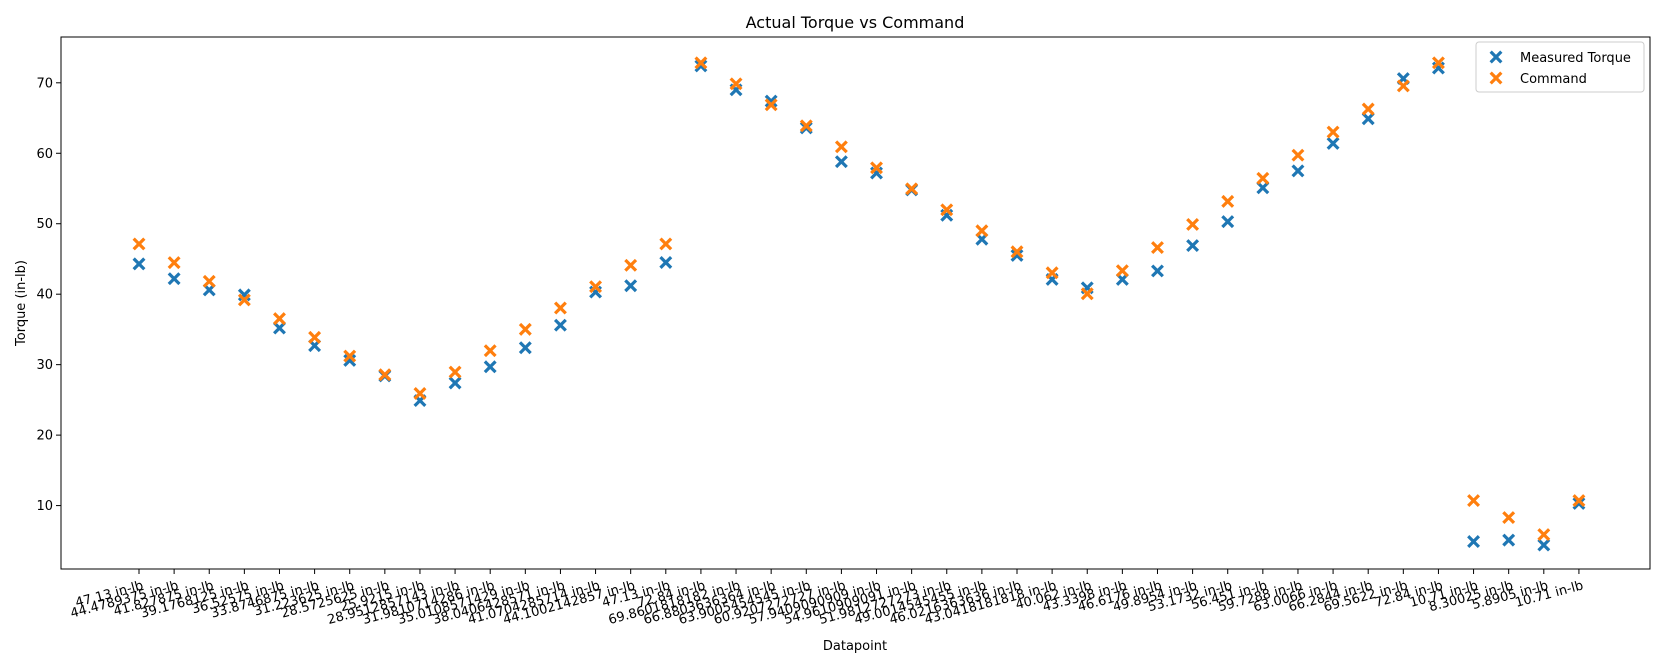 The width and height of the screenshot is (1666, 666). Describe the element at coordinates (44, 436) in the screenshot. I see `y-tick-label: 20` at that location.